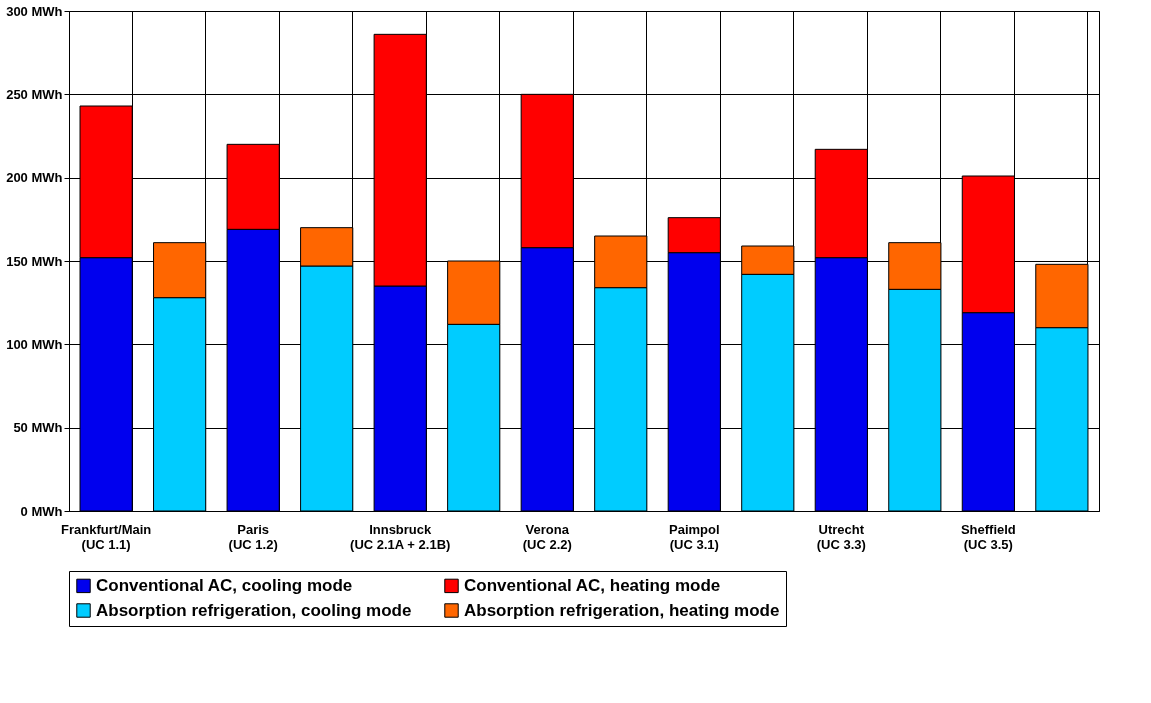 The width and height of the screenshot is (1151, 703). What do you see at coordinates (841, 536) in the screenshot?
I see `x-tick-label: Utrecht (UC 3.3)` at bounding box center [841, 536].